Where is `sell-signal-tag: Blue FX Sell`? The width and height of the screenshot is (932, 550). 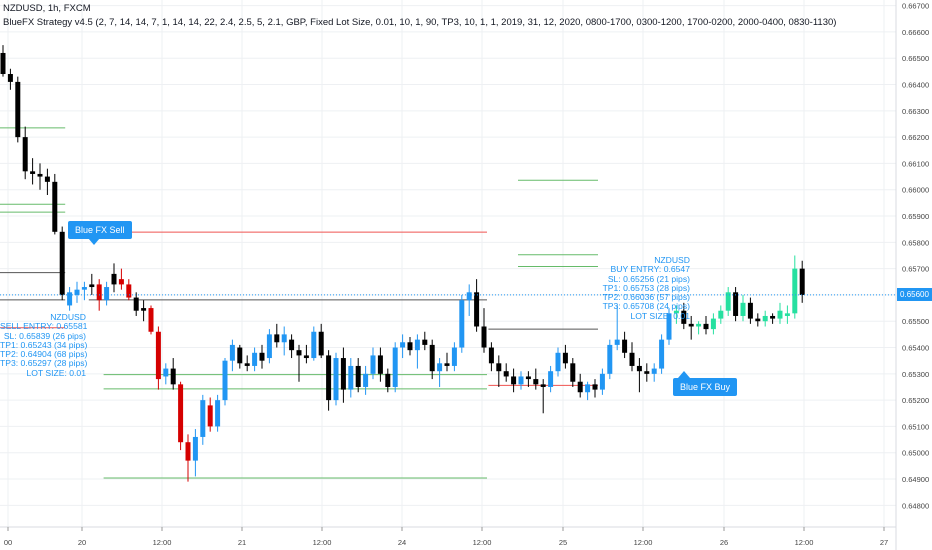
sell-signal-tag: Blue FX Sell is located at coordinates (100, 230).